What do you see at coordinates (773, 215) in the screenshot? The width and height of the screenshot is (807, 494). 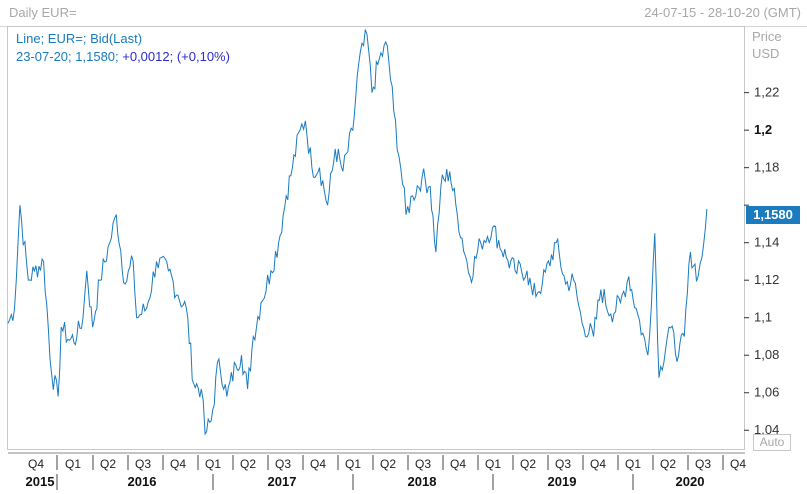 I see `current-value-tag: 1,1580` at bounding box center [773, 215].